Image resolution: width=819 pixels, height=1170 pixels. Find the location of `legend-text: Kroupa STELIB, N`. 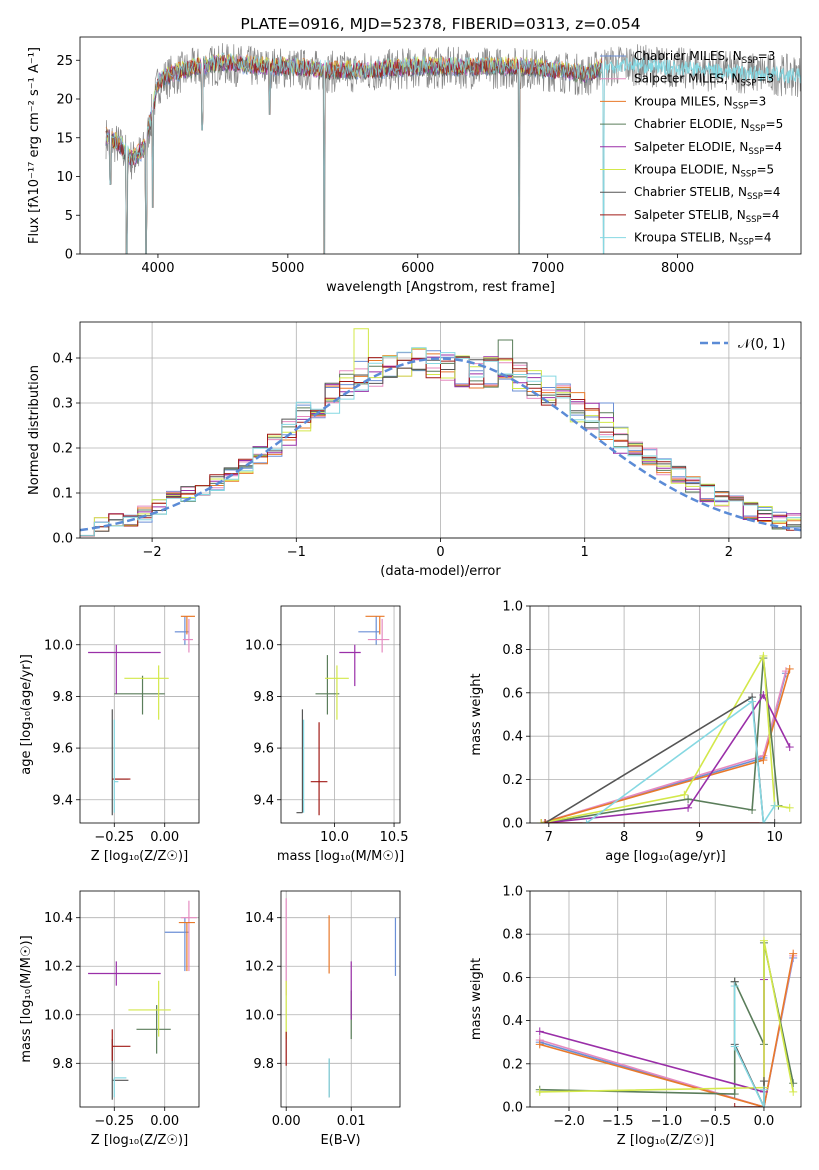

legend-text: Kroupa STELIB, N is located at coordinates (686, 238).